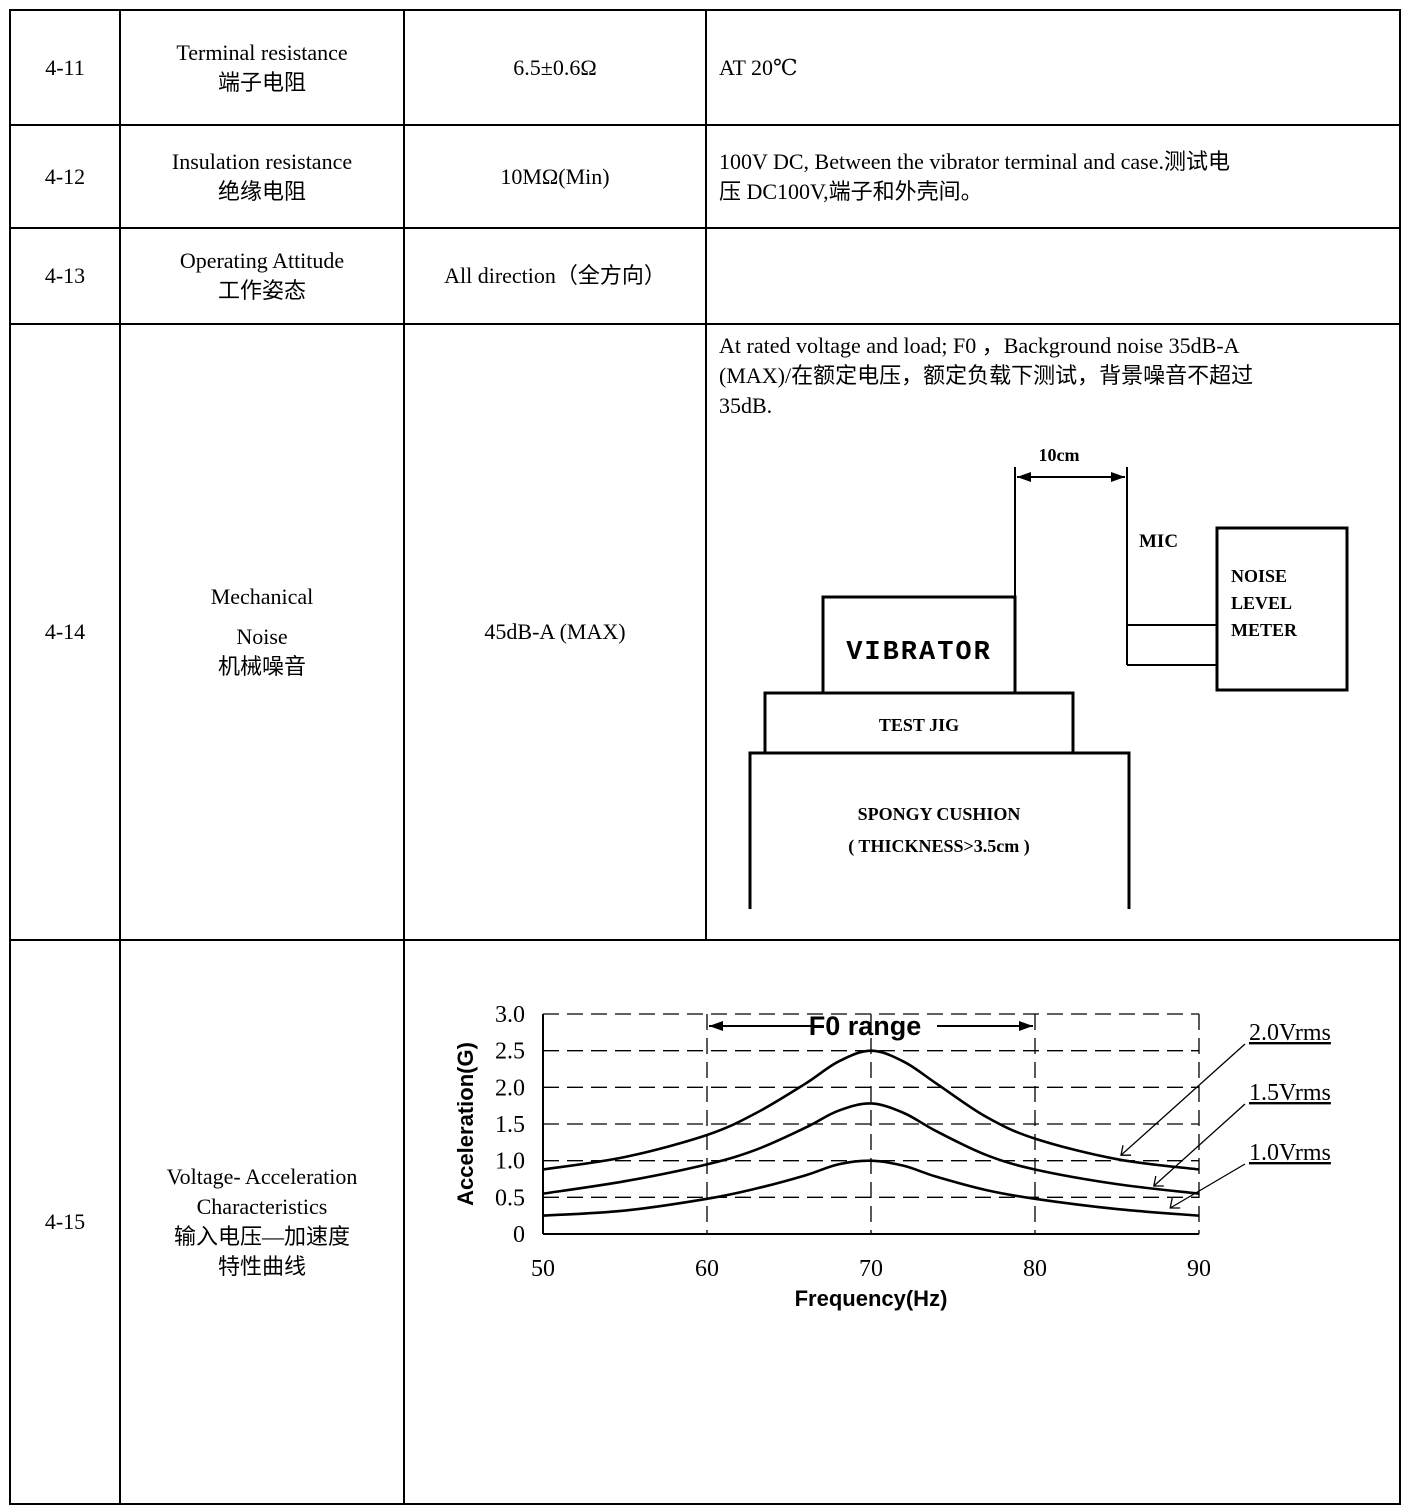  I want to click on series-line-1-5vrms, so click(871, 1148).